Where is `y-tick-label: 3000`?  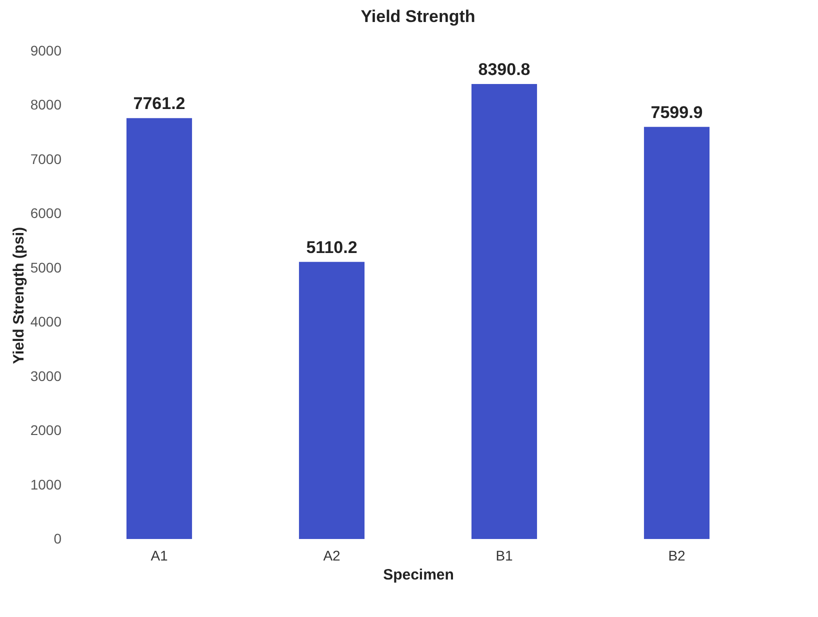 y-tick-label: 3000 is located at coordinates (46, 376).